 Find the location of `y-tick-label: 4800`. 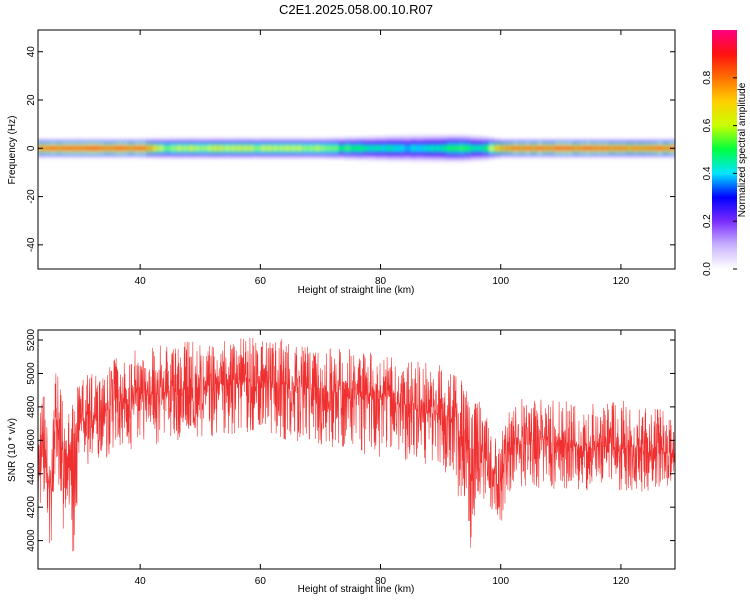

y-tick-label: 4800 is located at coordinates (31, 406).